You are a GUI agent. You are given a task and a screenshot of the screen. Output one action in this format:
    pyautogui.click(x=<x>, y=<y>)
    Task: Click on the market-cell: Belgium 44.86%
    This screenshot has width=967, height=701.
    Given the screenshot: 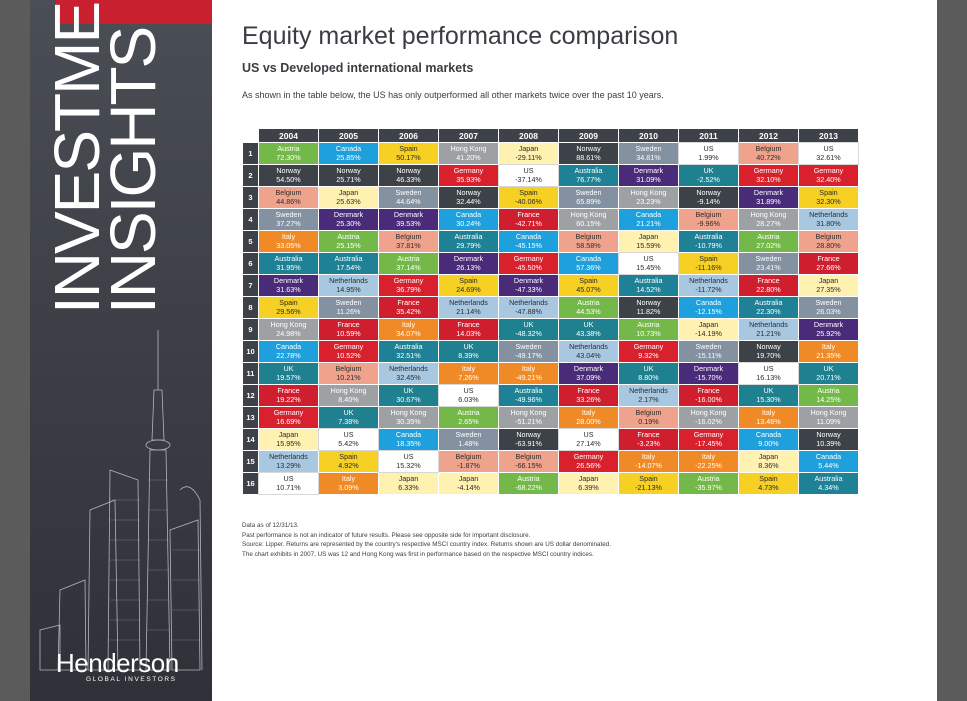 What is the action you would take?
    pyautogui.click(x=288, y=197)
    